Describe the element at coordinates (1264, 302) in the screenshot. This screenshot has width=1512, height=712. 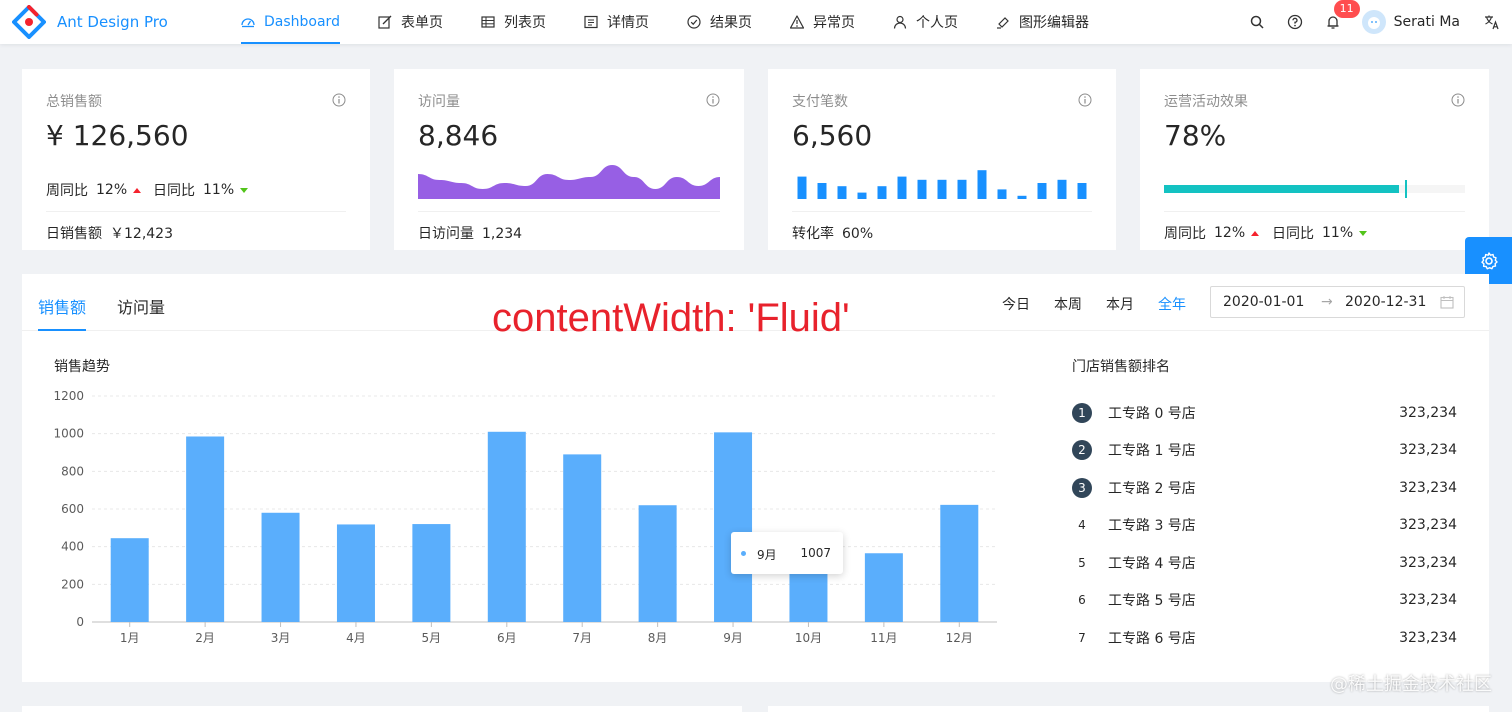
I see `date-start-input: 2020-01-01` at that location.